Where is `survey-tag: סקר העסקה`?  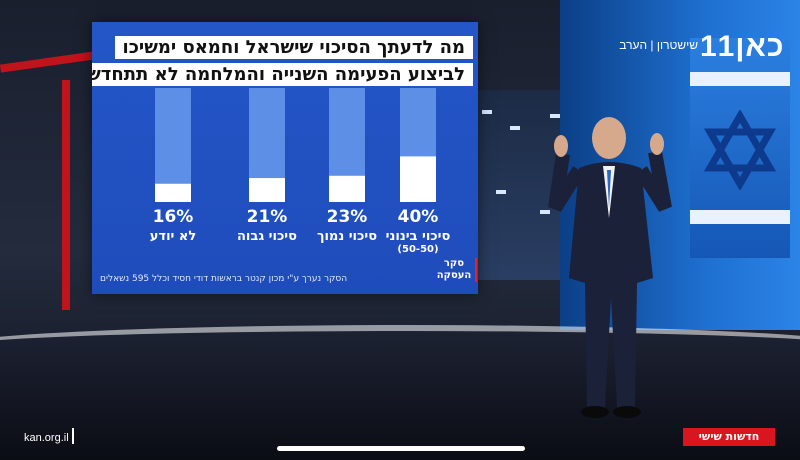 survey-tag: סקר העסקה is located at coordinates (456, 270).